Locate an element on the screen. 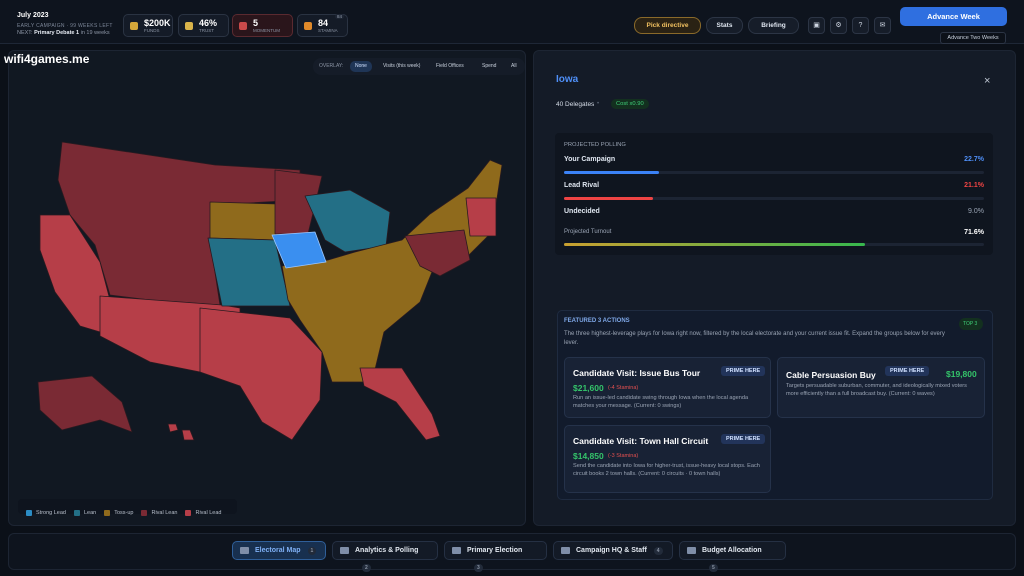  legend-item: Lean is located at coordinates (85, 513).